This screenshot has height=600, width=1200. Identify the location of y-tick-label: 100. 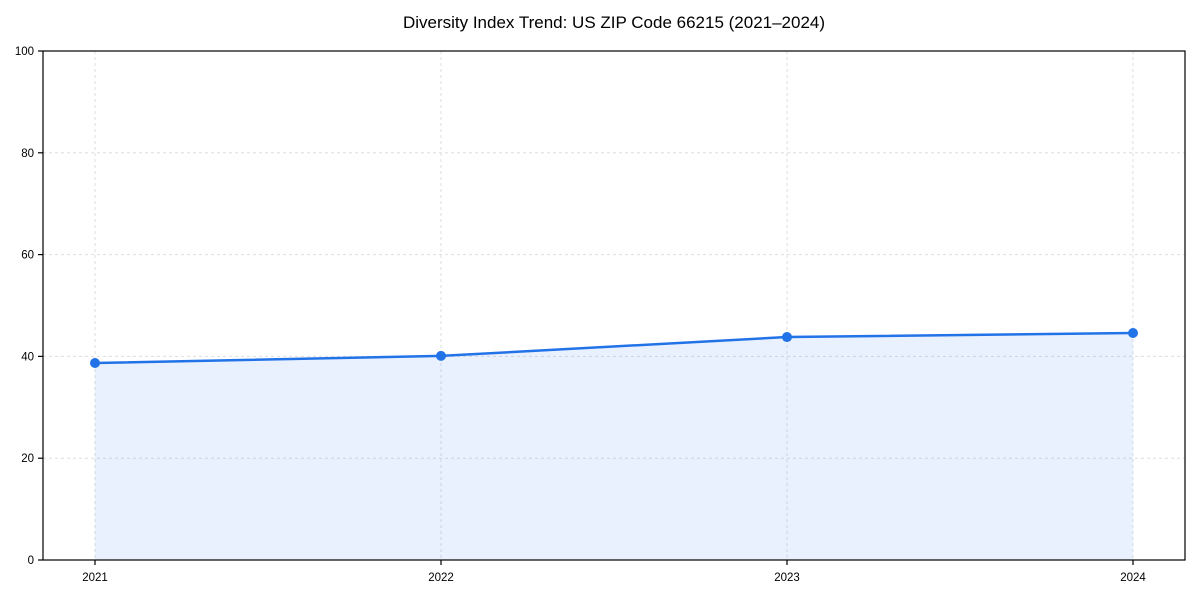
(24, 52).